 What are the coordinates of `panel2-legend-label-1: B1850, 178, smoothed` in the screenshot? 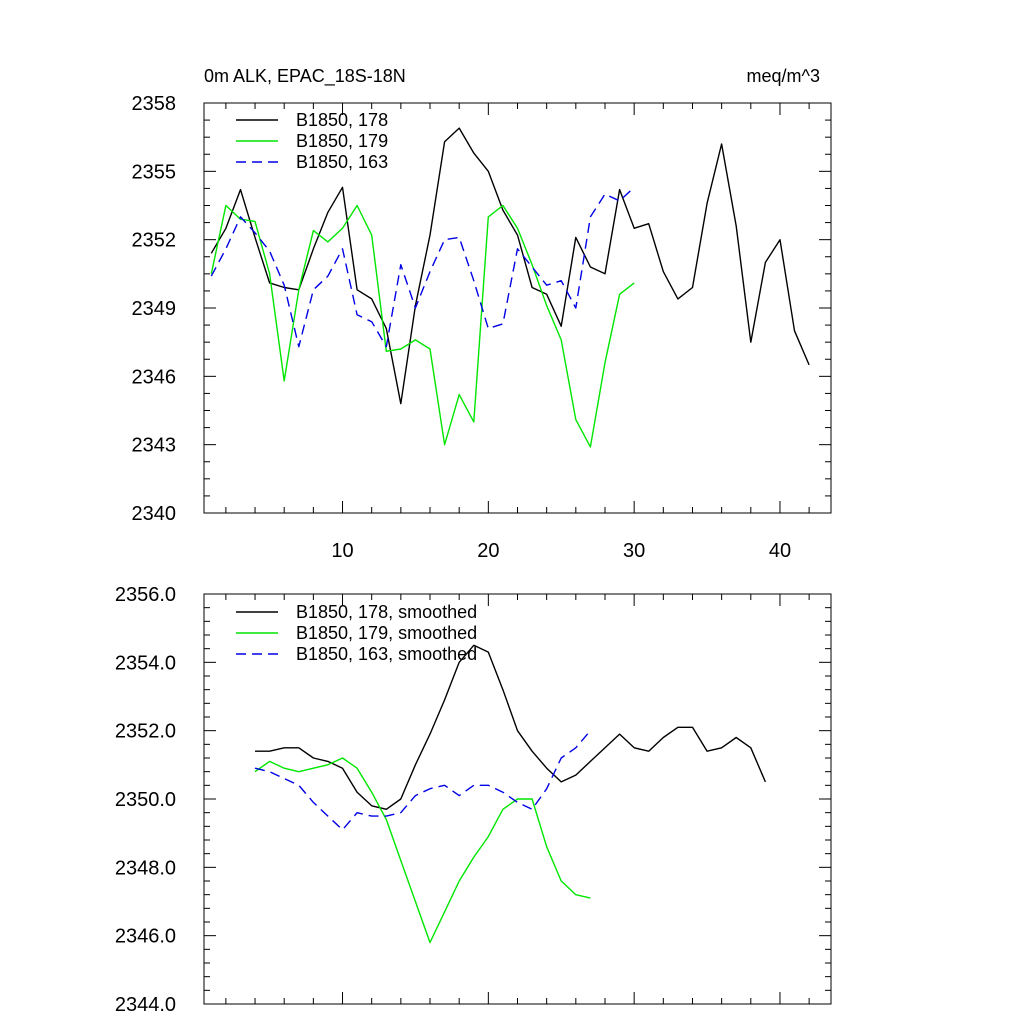 It's located at (386, 612).